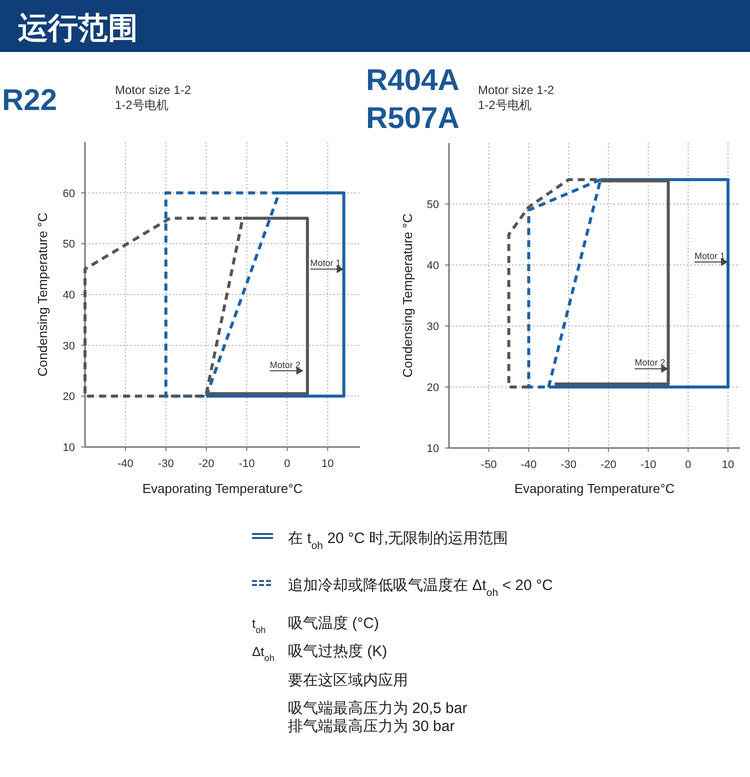 The width and height of the screenshot is (750, 777). What do you see at coordinates (77, 28) in the screenshot?
I see `text: 运行范围` at bounding box center [77, 28].